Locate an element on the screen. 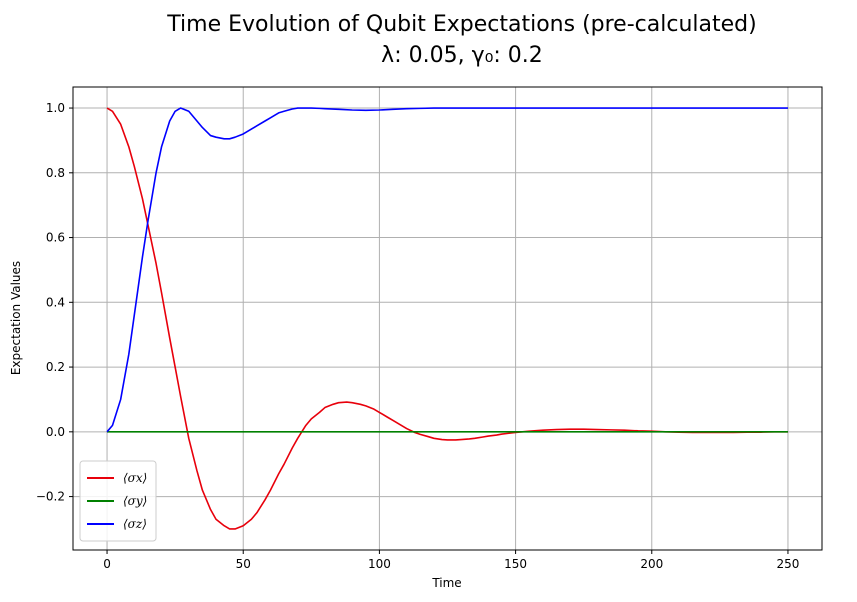 This screenshot has width=857, height=602. y-tick-label: 1.0 is located at coordinates (55, 108).